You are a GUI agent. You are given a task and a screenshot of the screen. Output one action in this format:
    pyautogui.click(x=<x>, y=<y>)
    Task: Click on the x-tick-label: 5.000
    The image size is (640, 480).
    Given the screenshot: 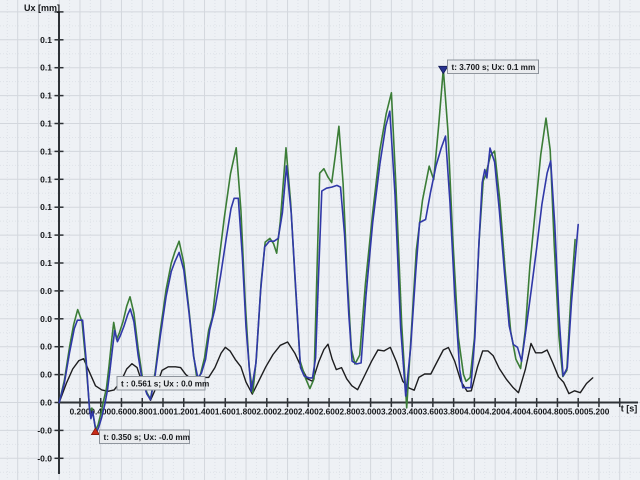 What is the action you would take?
    pyautogui.click(x=578, y=412)
    